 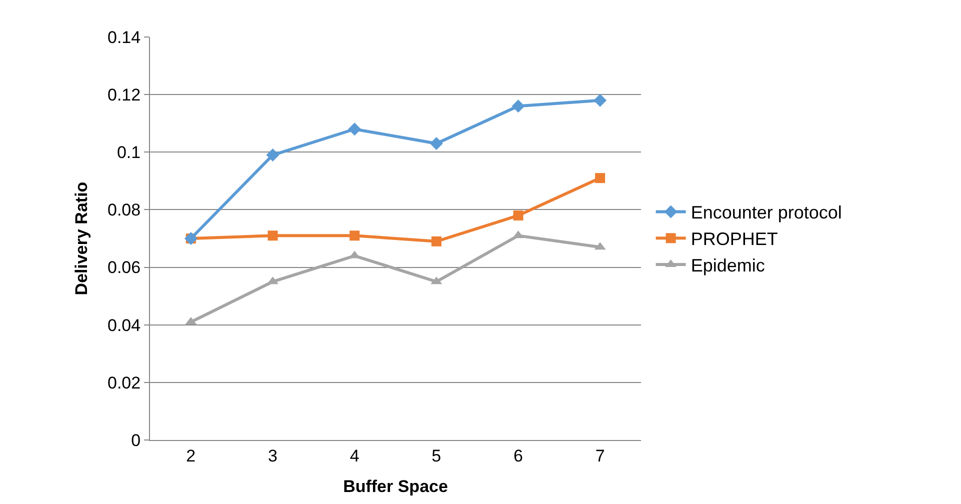 What do you see at coordinates (191, 456) in the screenshot?
I see `x-tick-label: 2` at bounding box center [191, 456].